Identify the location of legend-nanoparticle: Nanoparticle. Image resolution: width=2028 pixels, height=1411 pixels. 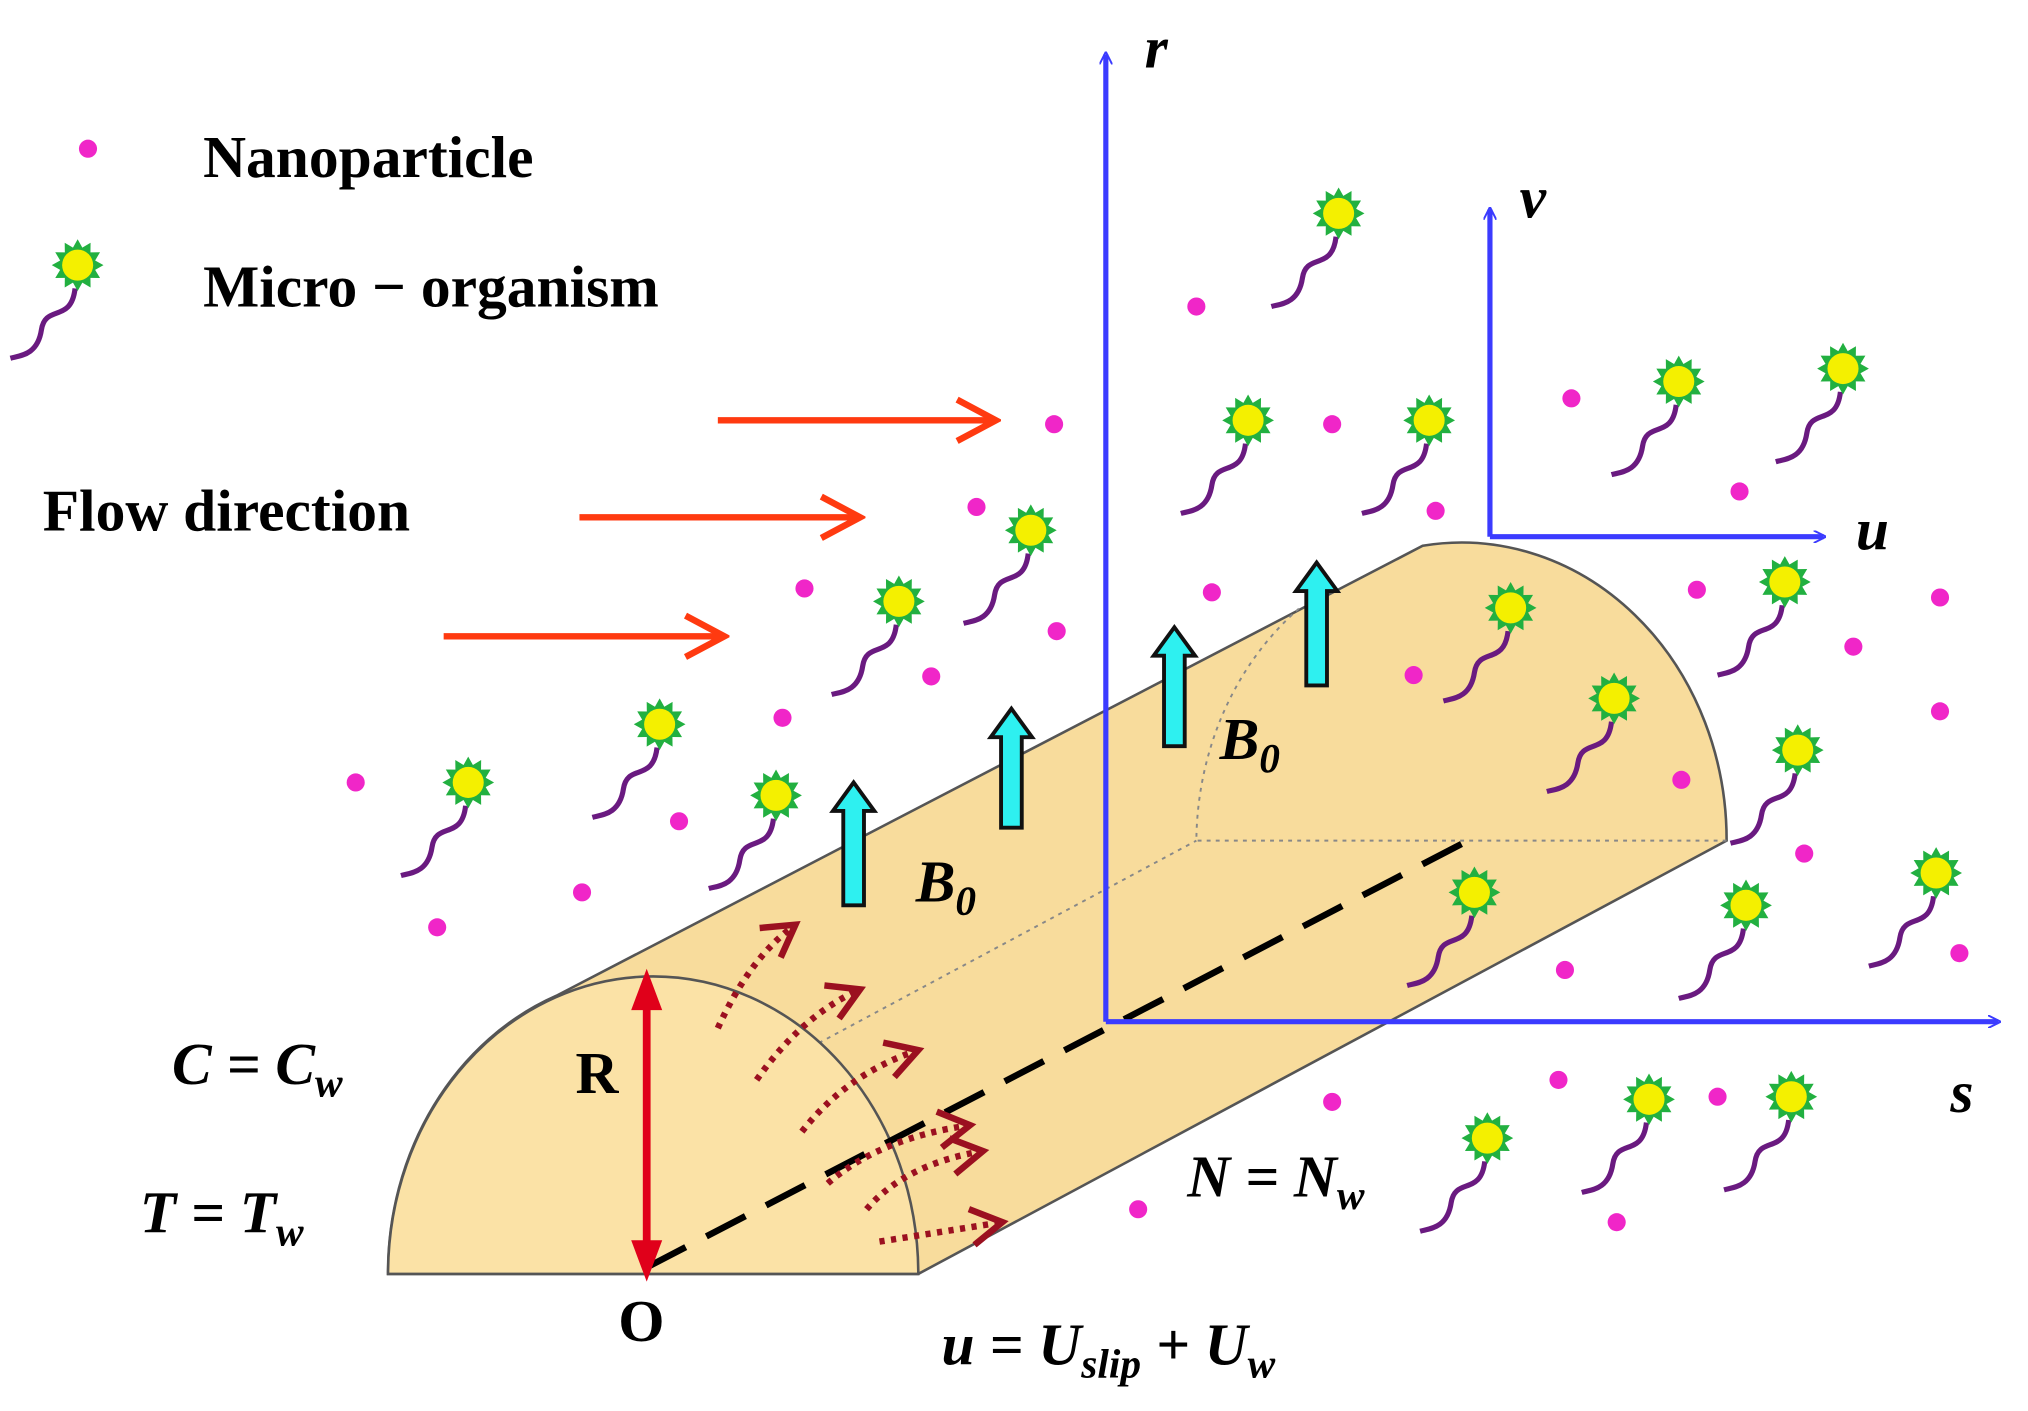
(368, 157).